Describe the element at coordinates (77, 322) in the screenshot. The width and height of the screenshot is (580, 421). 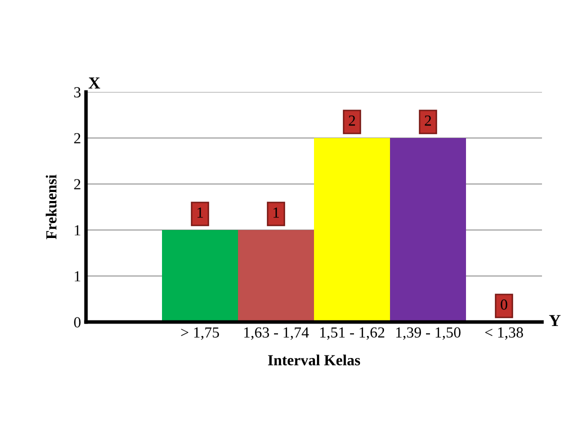
I see `y-tick-label: 0` at that location.